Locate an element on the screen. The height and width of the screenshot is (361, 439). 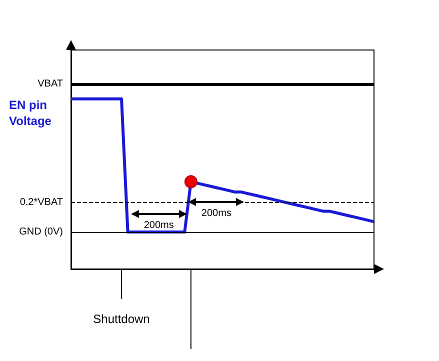
text: Shuttdown is located at coordinates (121, 319).